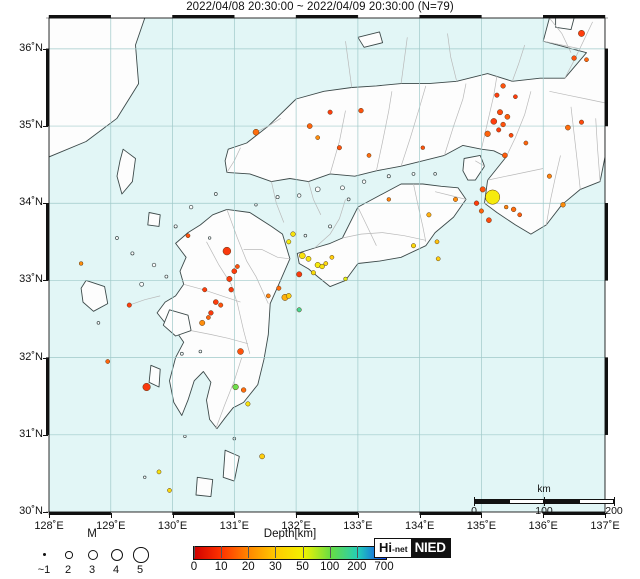  Describe the element at coordinates (358, 526) in the screenshot. I see `lon-axis-label: 133˚E` at that location.